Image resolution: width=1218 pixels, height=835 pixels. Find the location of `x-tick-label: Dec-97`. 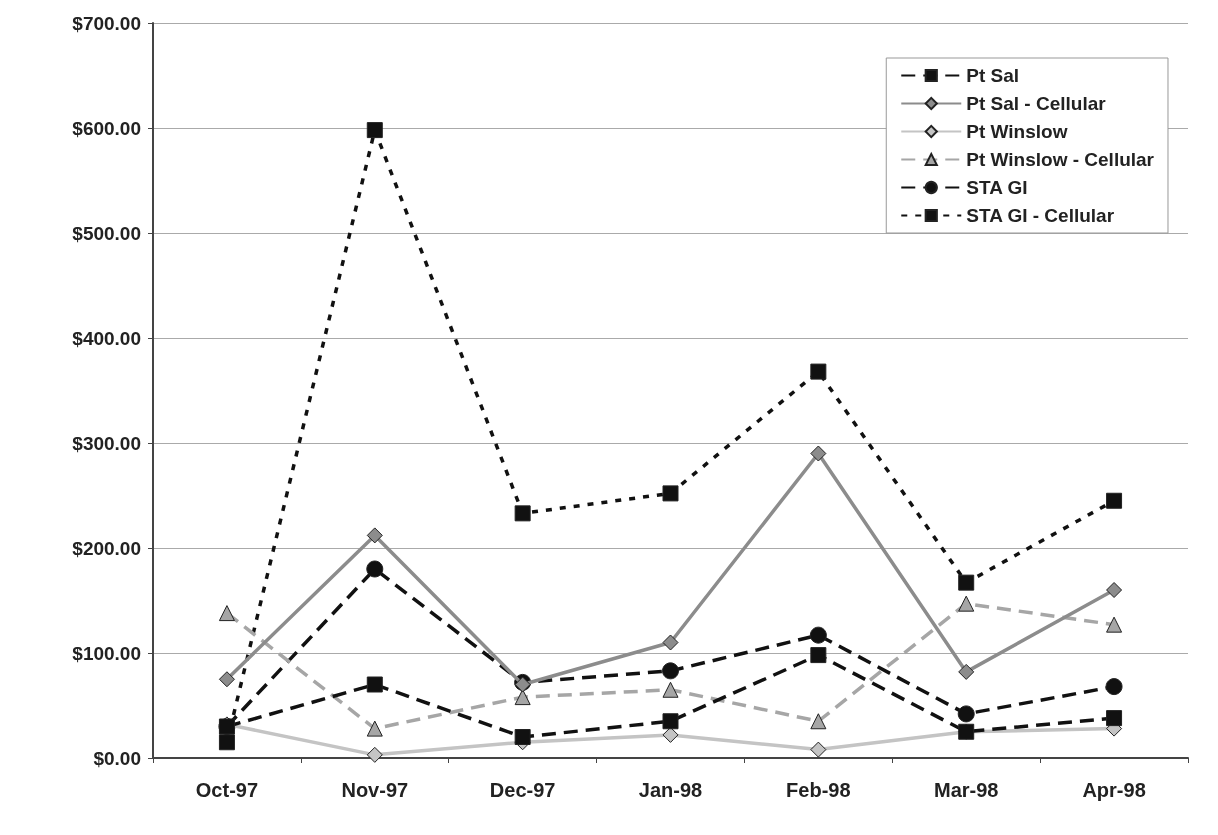

x-tick-label: Dec-97 is located at coordinates (522, 790).